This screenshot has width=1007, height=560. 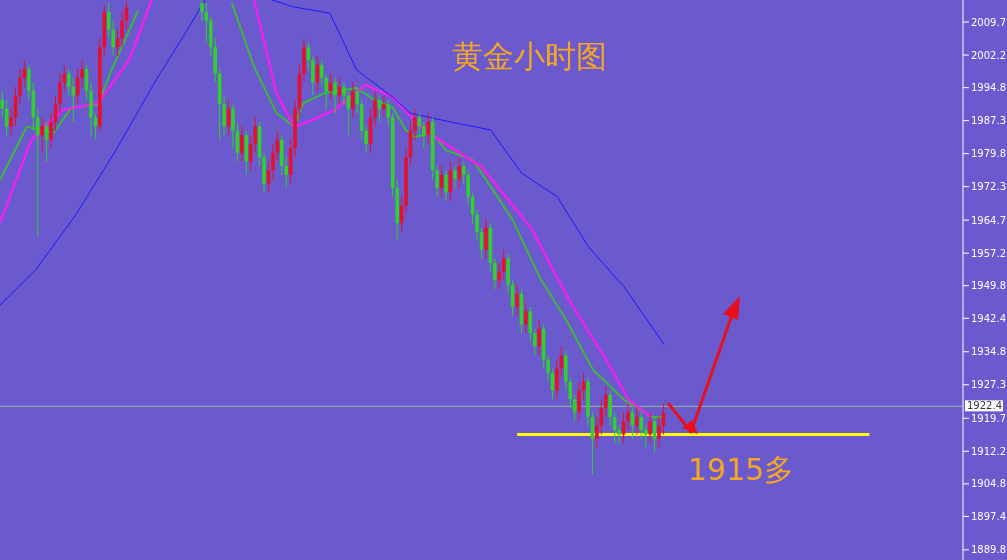 I want to click on y-tick-label: 1979.8, so click(x=988, y=154).